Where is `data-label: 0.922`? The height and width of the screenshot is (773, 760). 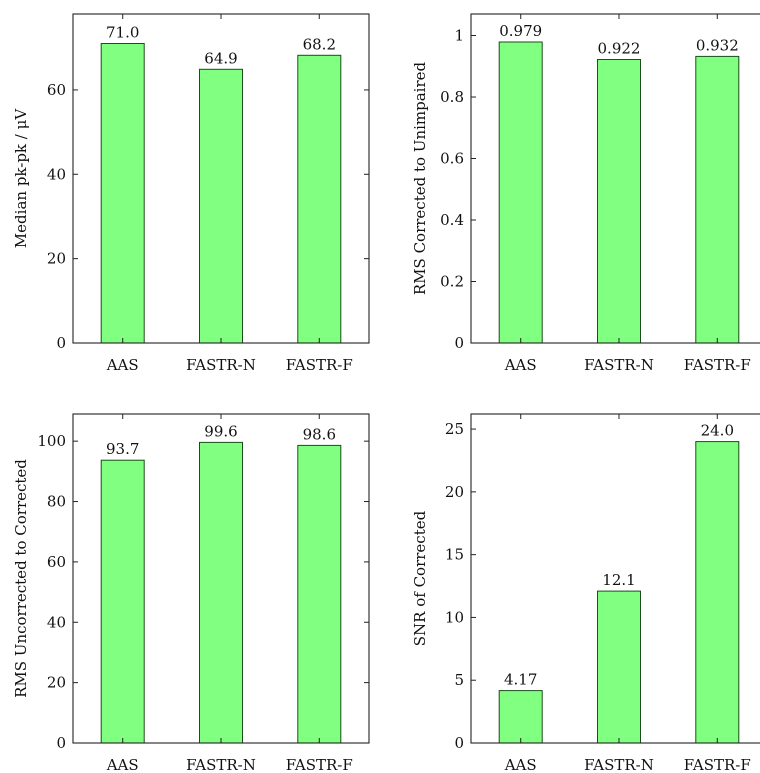
data-label: 0.922 is located at coordinates (619, 49).